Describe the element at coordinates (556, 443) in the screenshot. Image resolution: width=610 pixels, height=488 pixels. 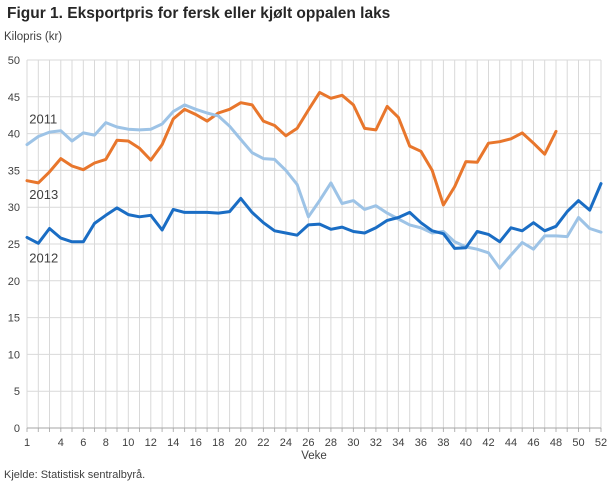
I see `x-tick-label: 48` at that location.